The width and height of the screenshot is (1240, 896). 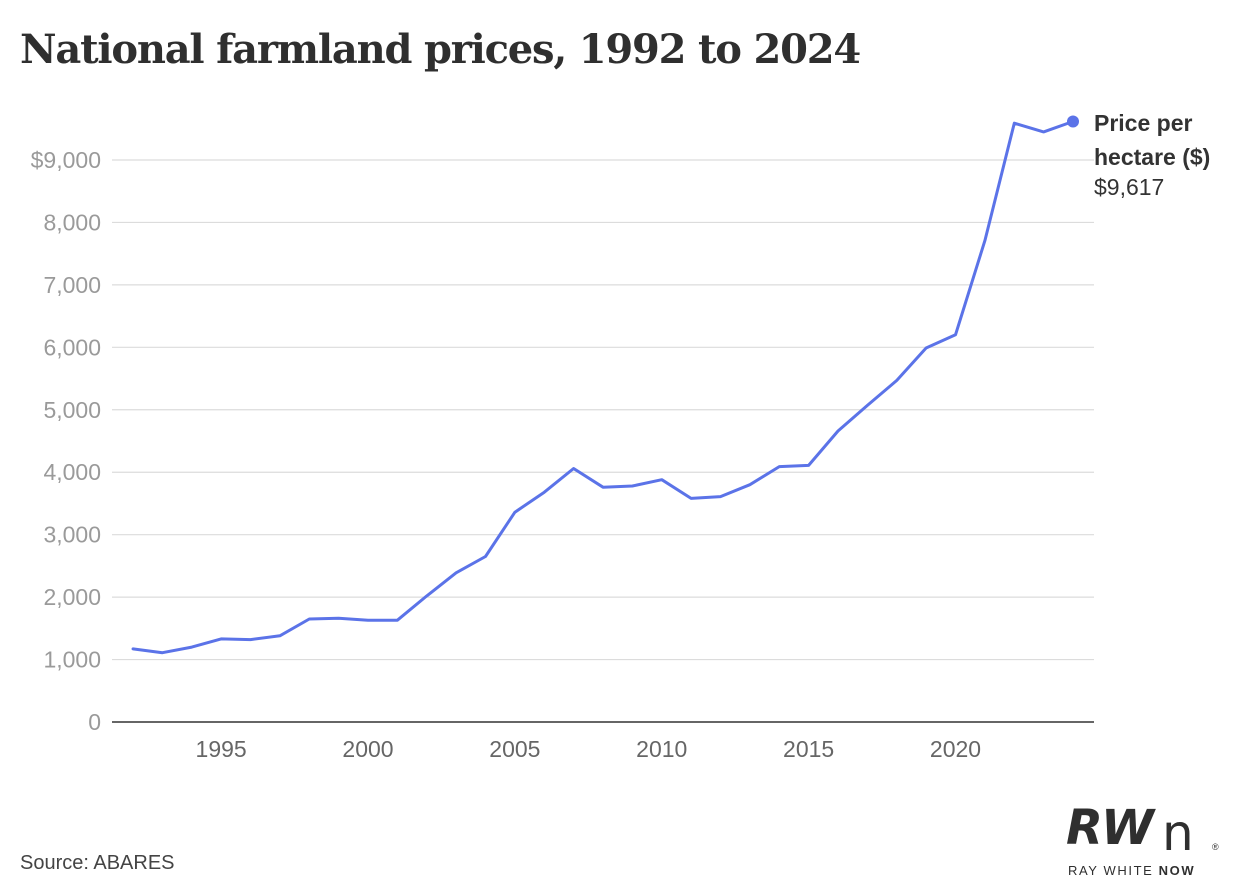 What do you see at coordinates (72, 410) in the screenshot?
I see `y-tick-label: 5,000` at bounding box center [72, 410].